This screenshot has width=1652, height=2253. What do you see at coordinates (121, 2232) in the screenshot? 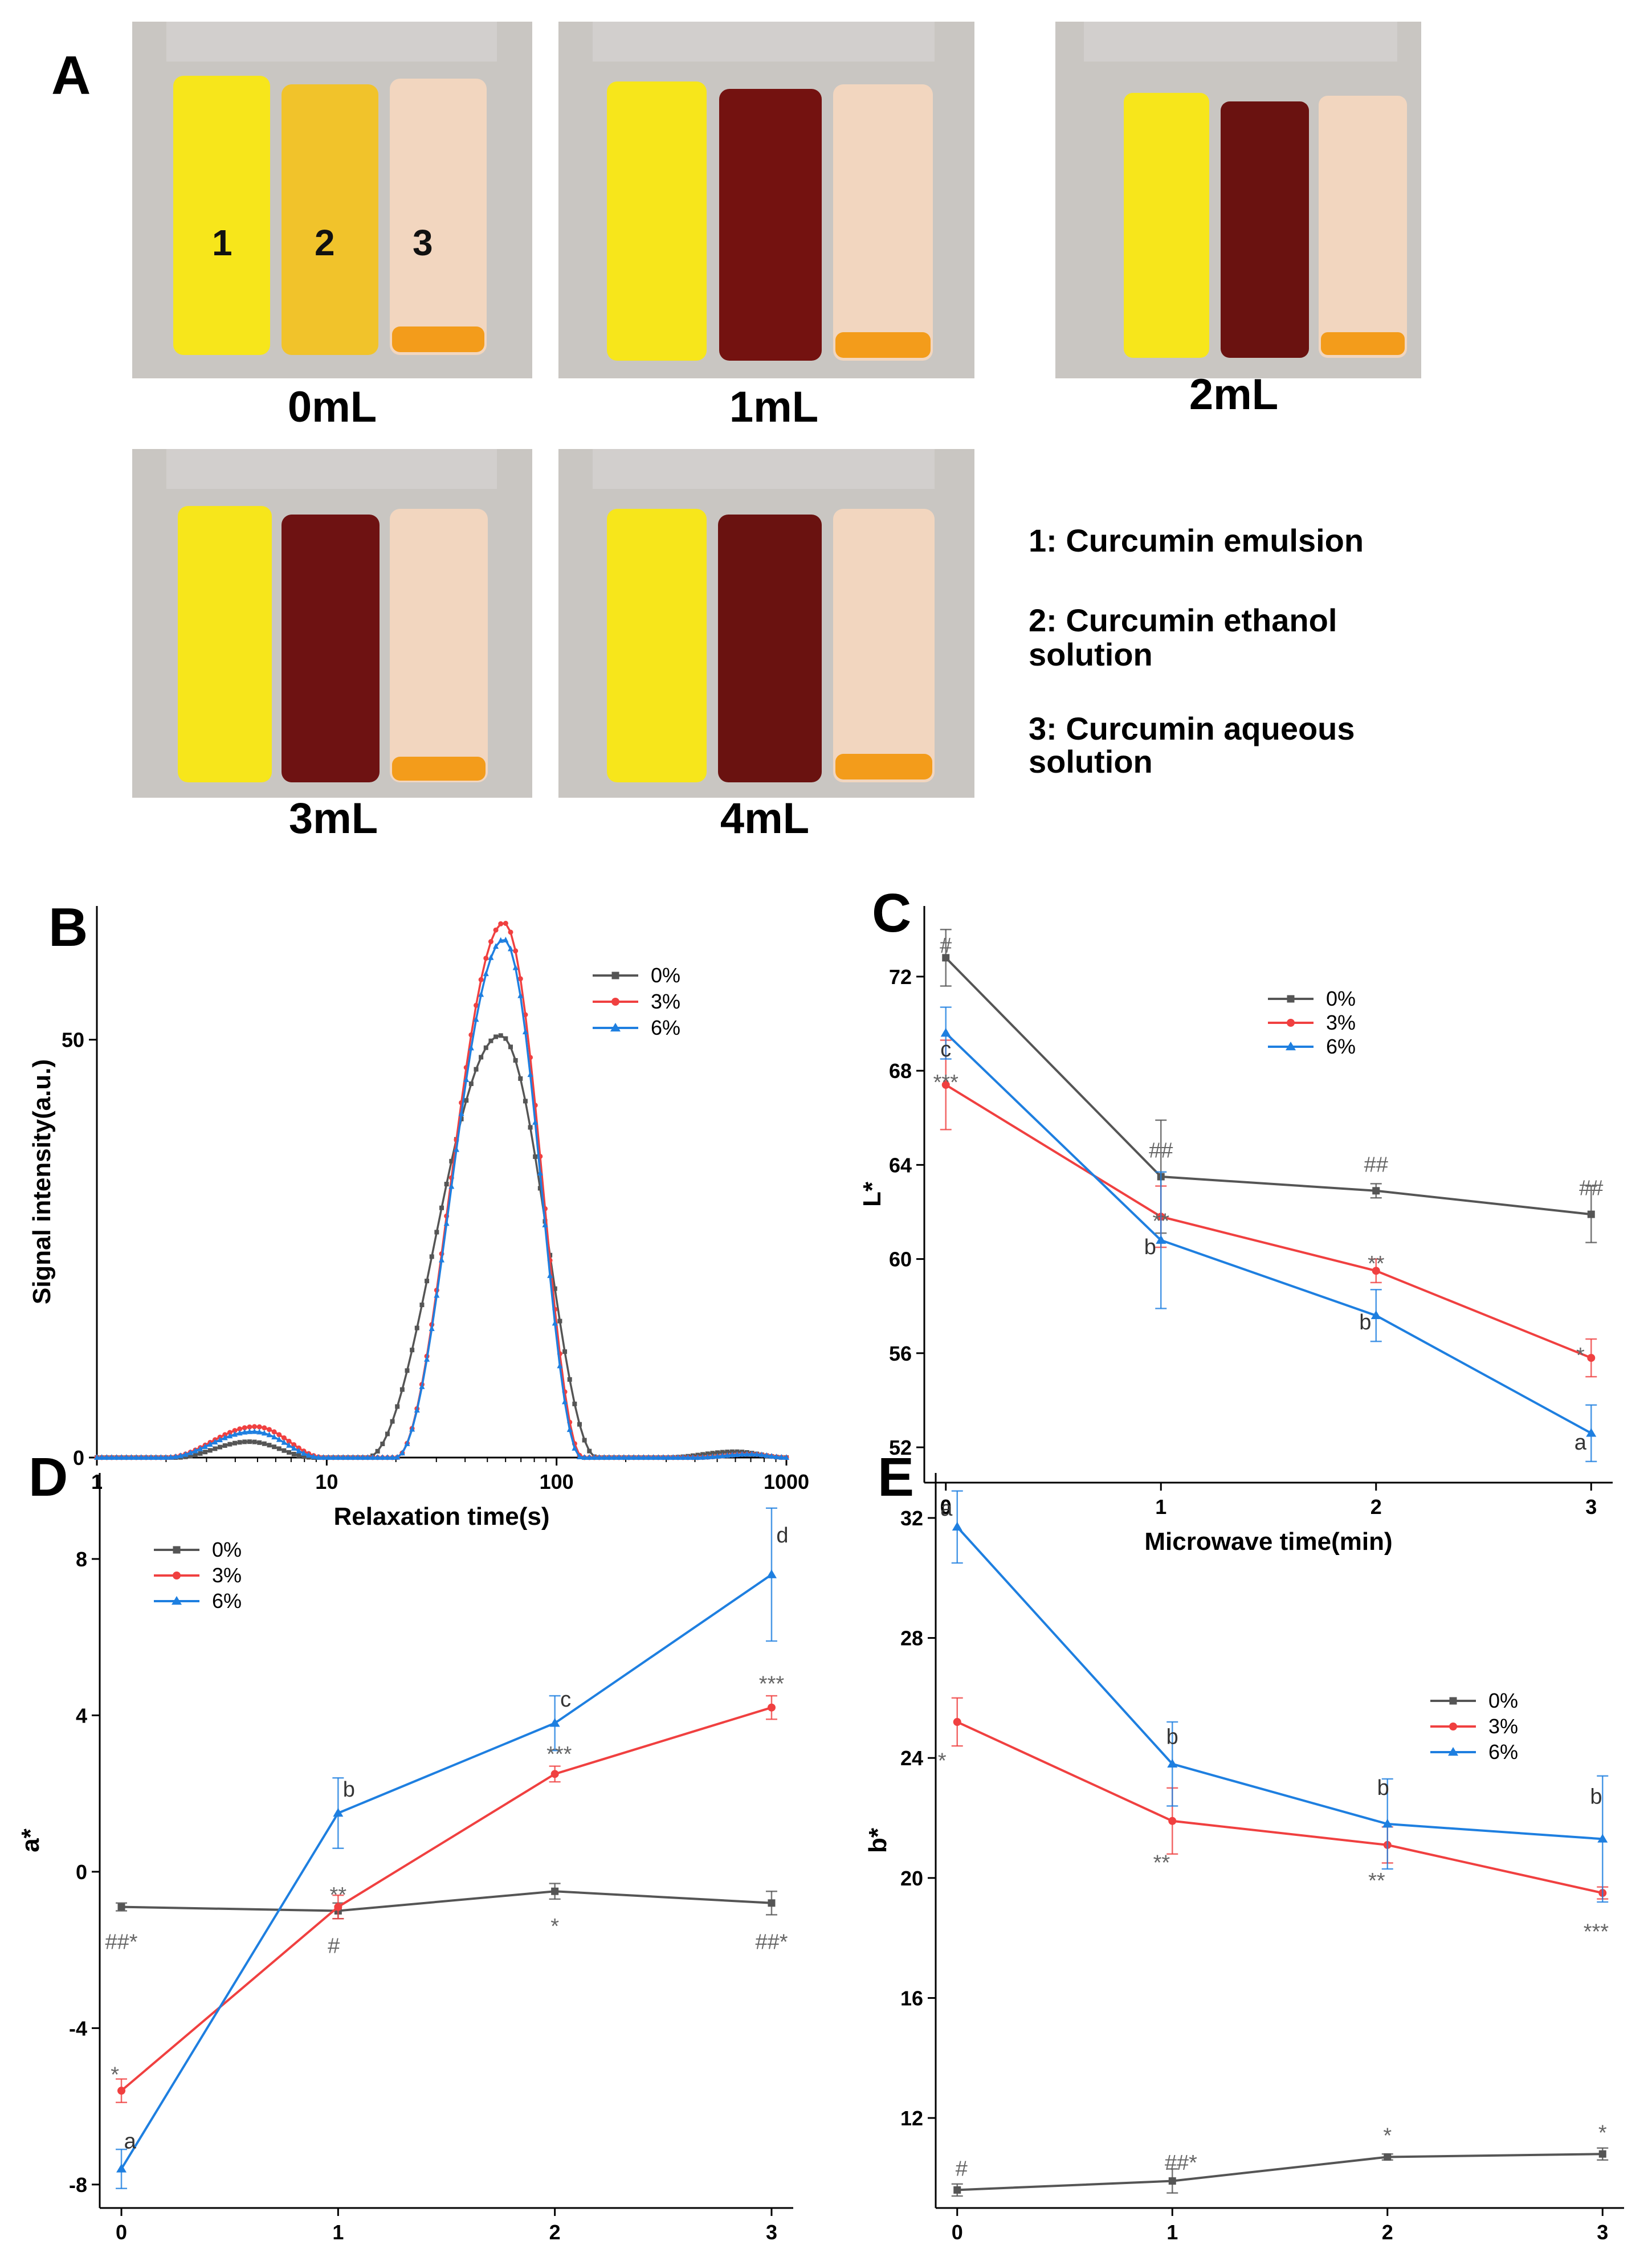
I see `x-tick-label: 0` at bounding box center [121, 2232].